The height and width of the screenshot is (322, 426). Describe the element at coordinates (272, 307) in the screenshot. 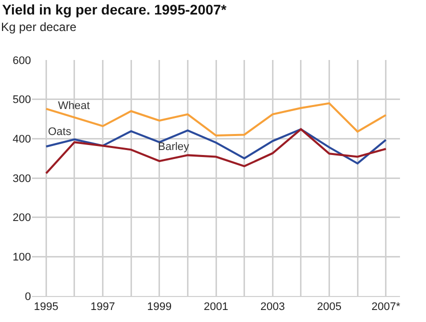

I see `x-tick-label: 2003` at that location.